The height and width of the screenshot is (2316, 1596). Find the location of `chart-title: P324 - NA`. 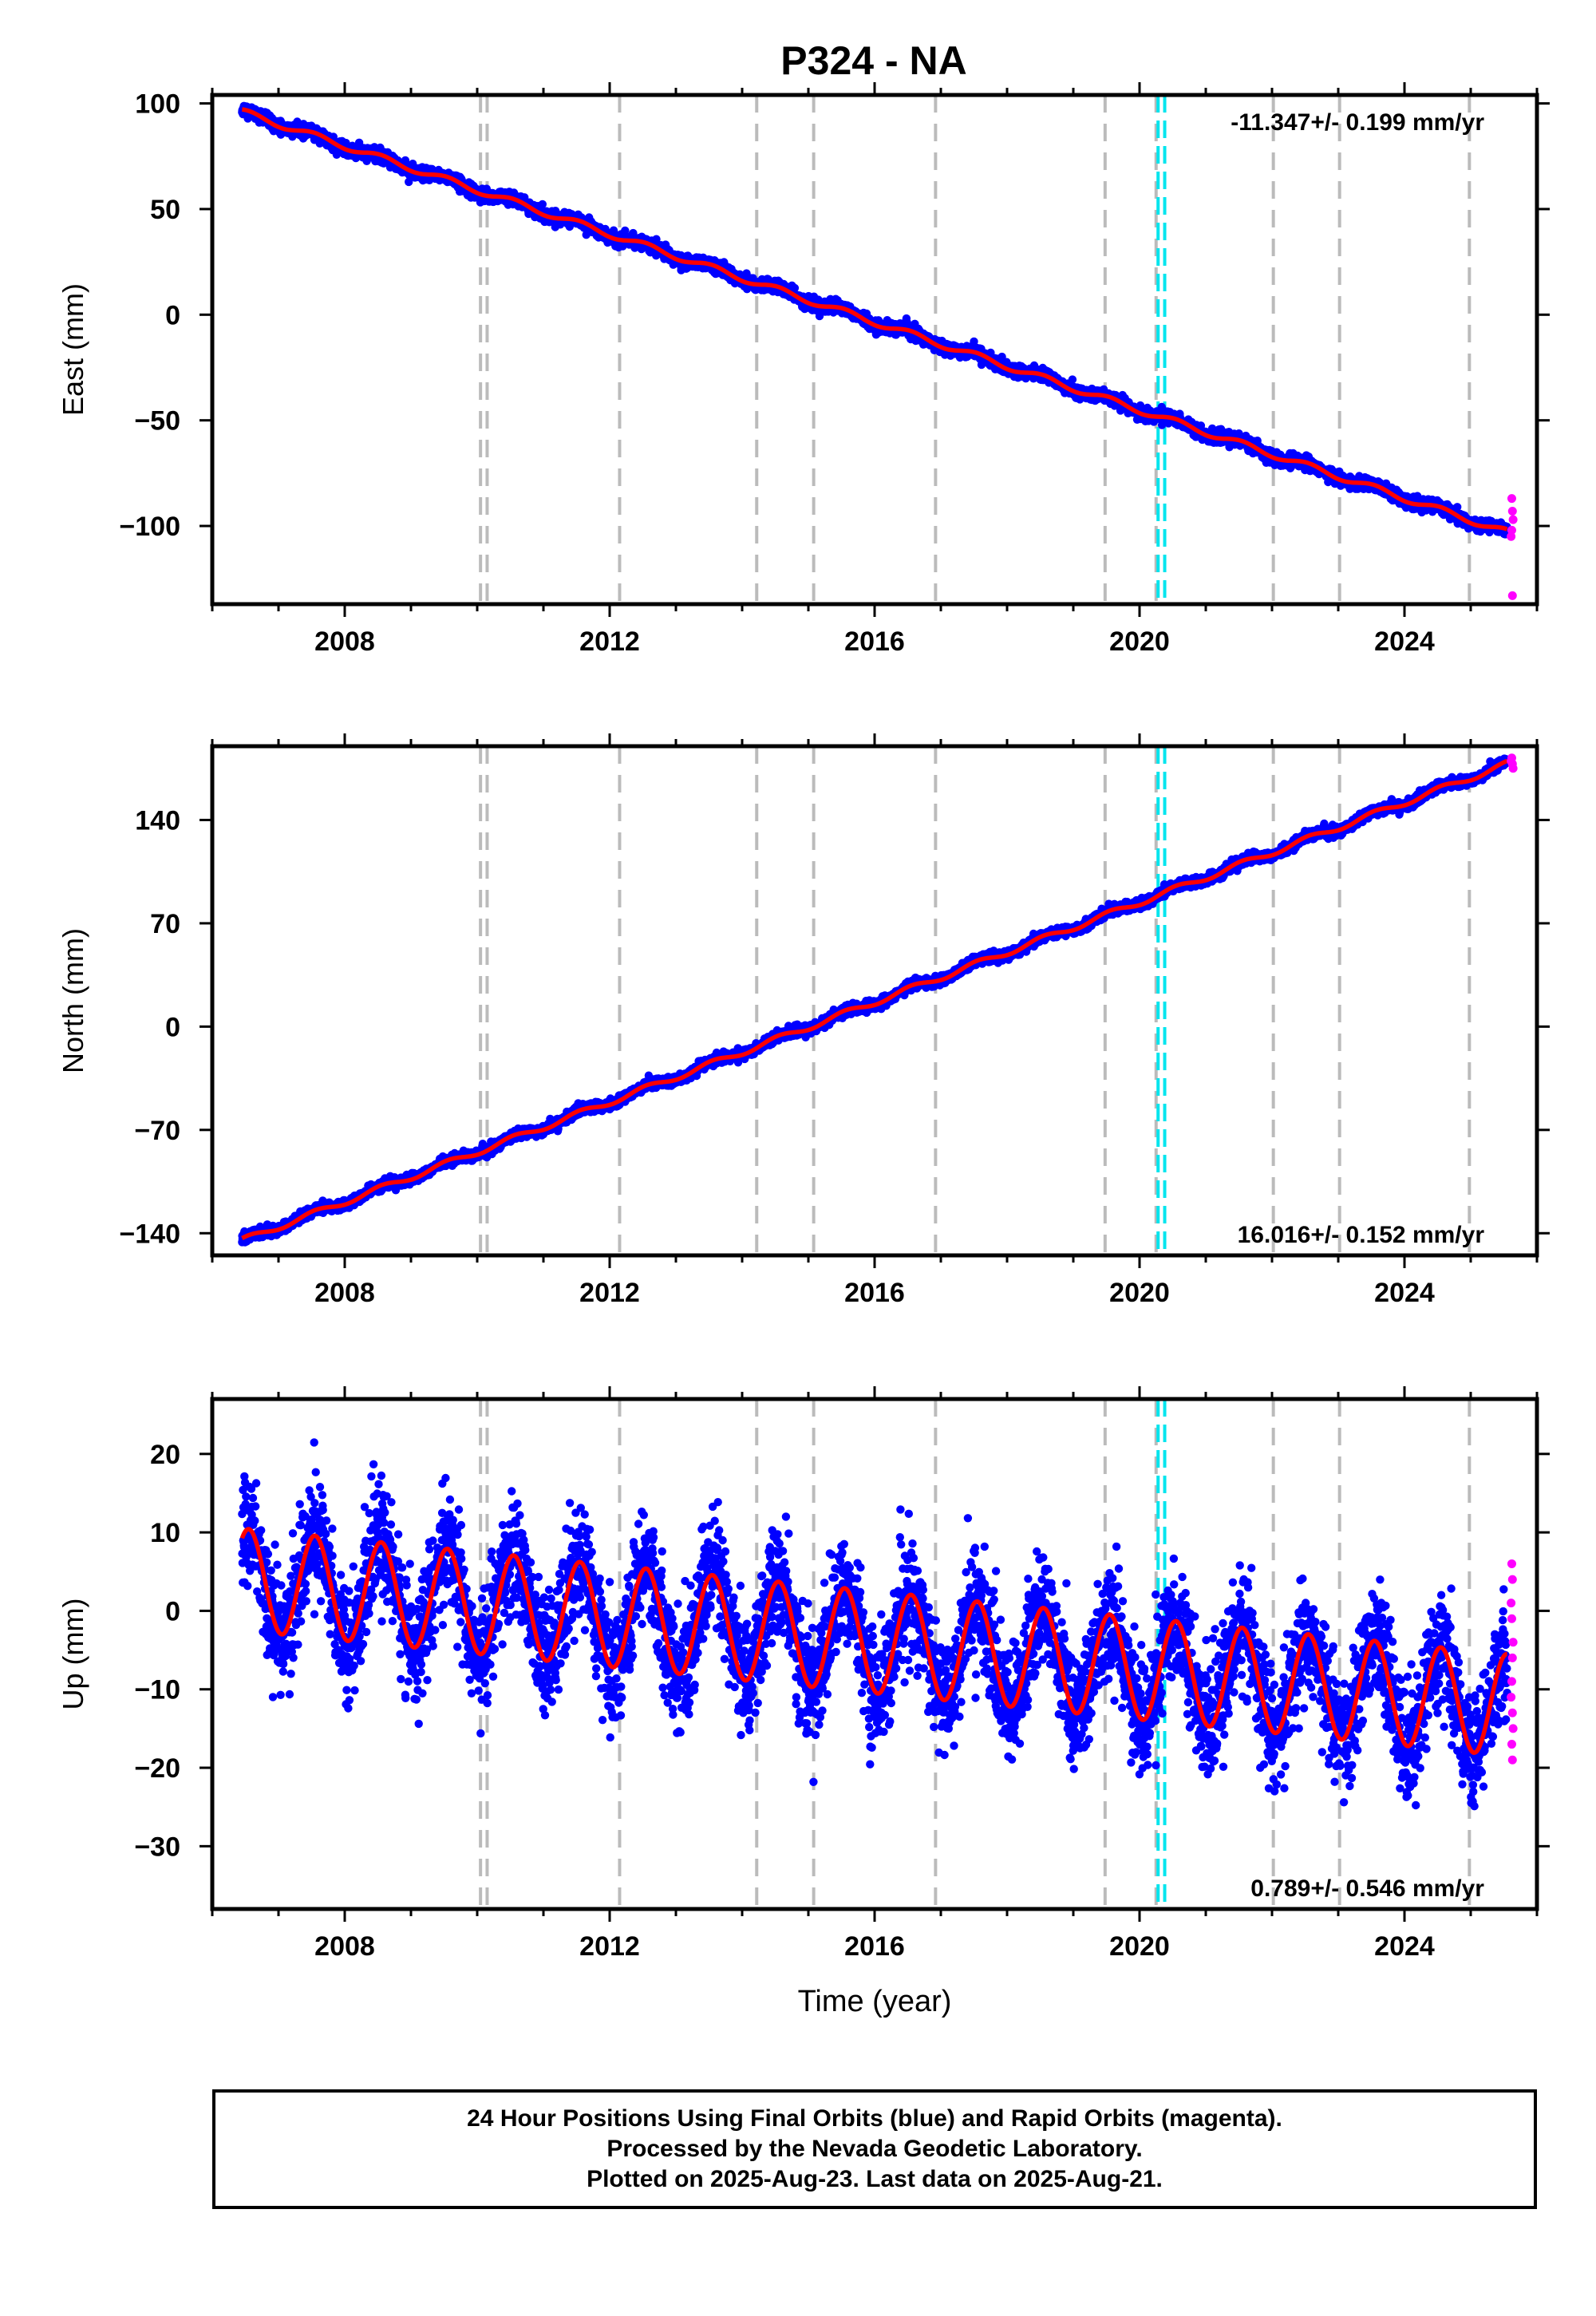

chart-title: P324 - NA is located at coordinates (873, 60).